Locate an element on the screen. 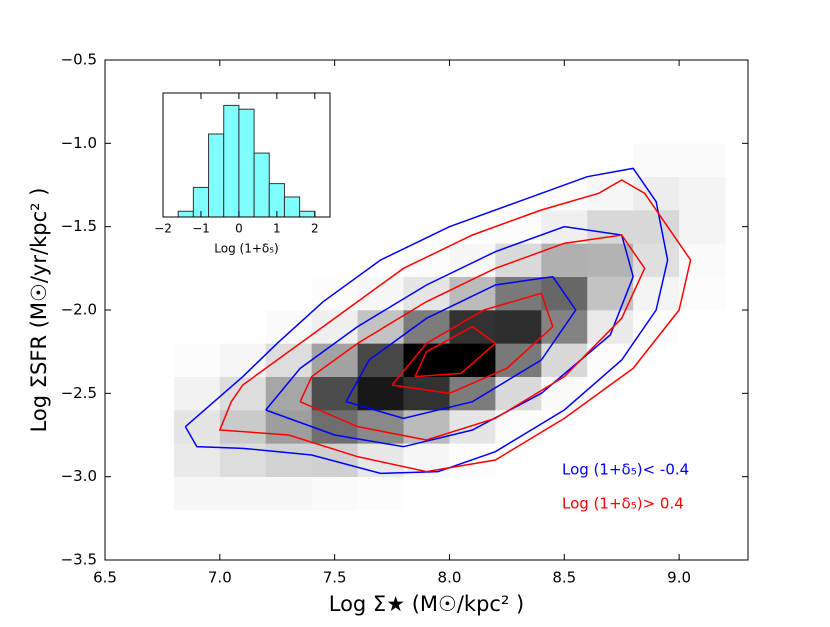 This screenshot has width=830, height=627. legend-entry: Log (1+δ₅)> 0.4 is located at coordinates (623, 504).